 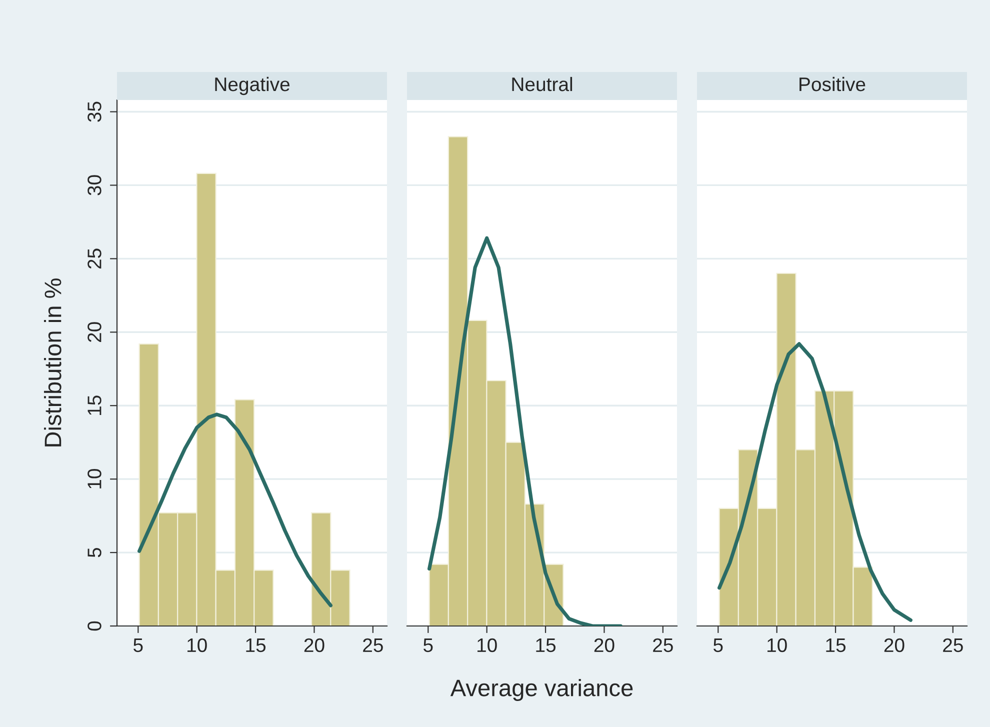 I want to click on x-axis-title: Average variance, so click(x=541, y=690).